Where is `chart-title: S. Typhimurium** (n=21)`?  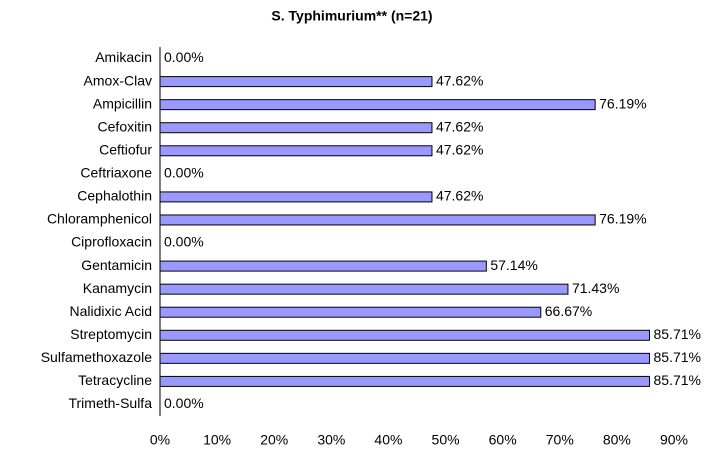
chart-title: S. Typhimurium** (n=21) is located at coordinates (351, 16).